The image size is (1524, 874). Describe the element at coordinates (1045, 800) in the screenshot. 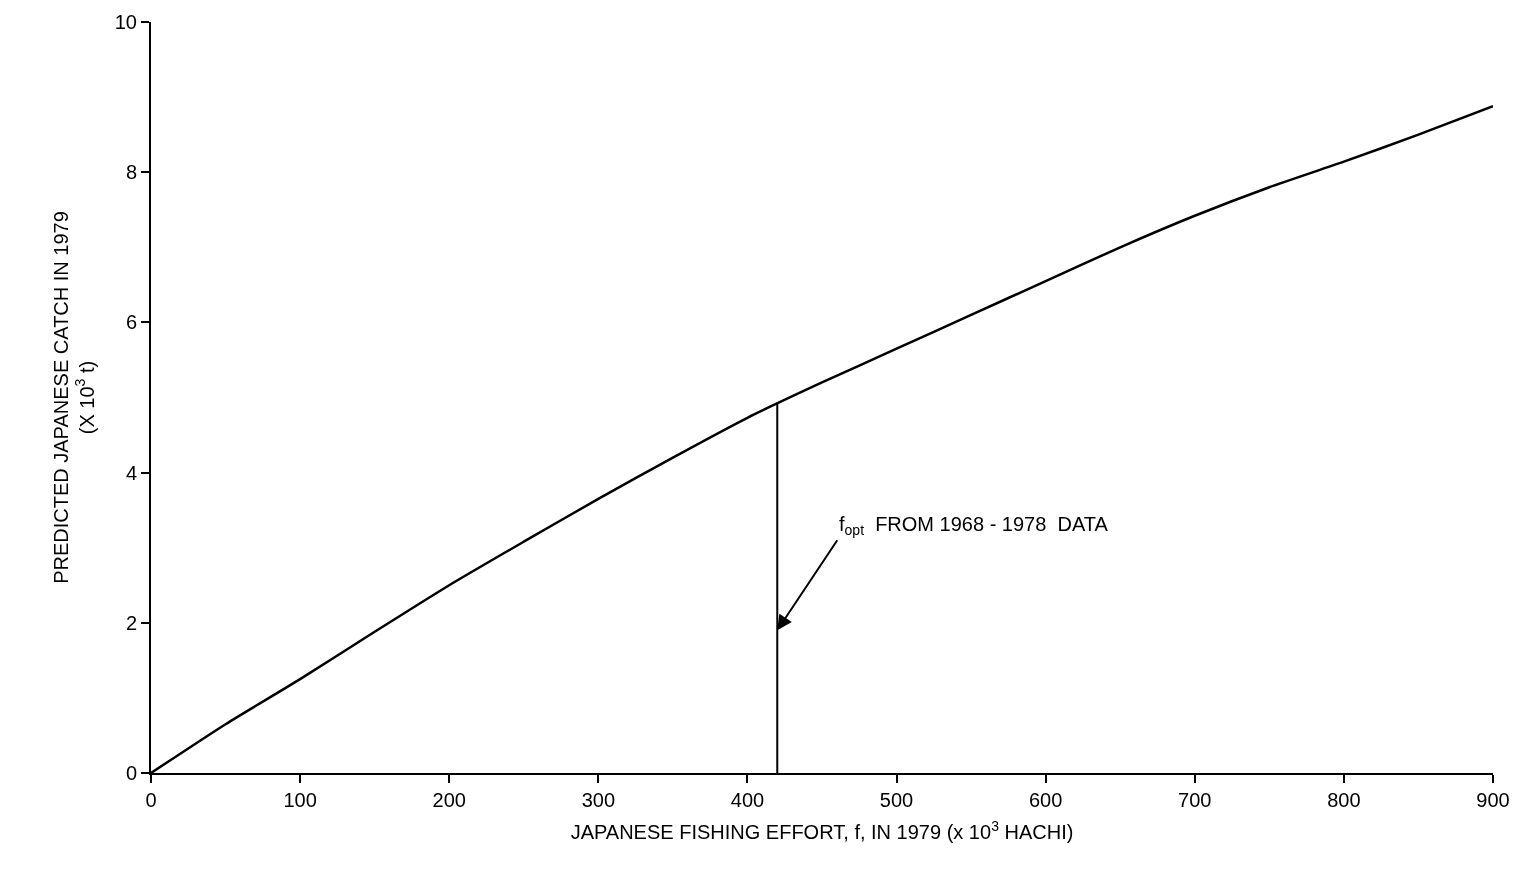

I see `x-tick-label: 600` at that location.